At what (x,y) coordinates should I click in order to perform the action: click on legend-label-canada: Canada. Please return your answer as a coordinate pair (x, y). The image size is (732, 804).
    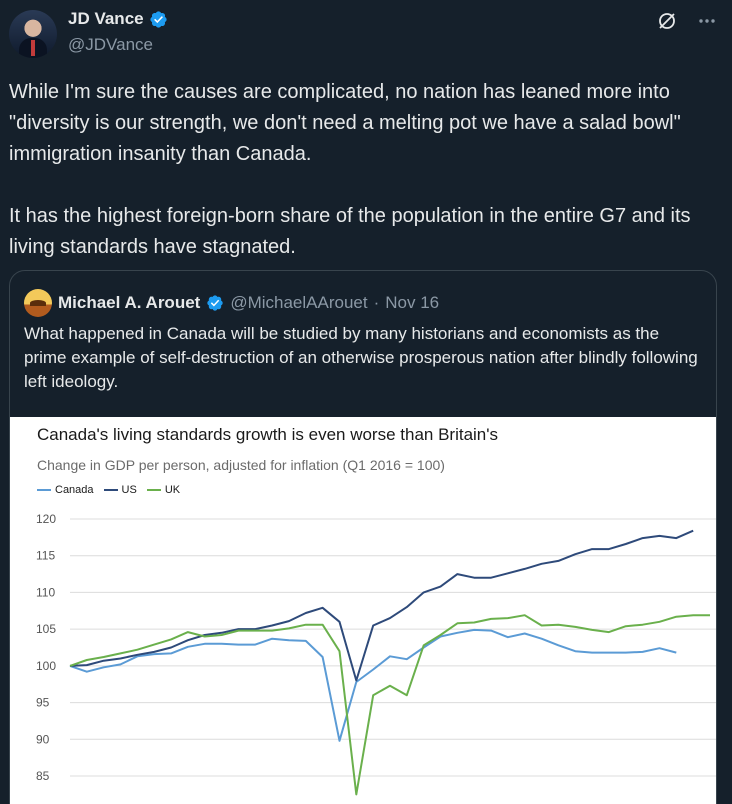
    Looking at the image, I should click on (74, 490).